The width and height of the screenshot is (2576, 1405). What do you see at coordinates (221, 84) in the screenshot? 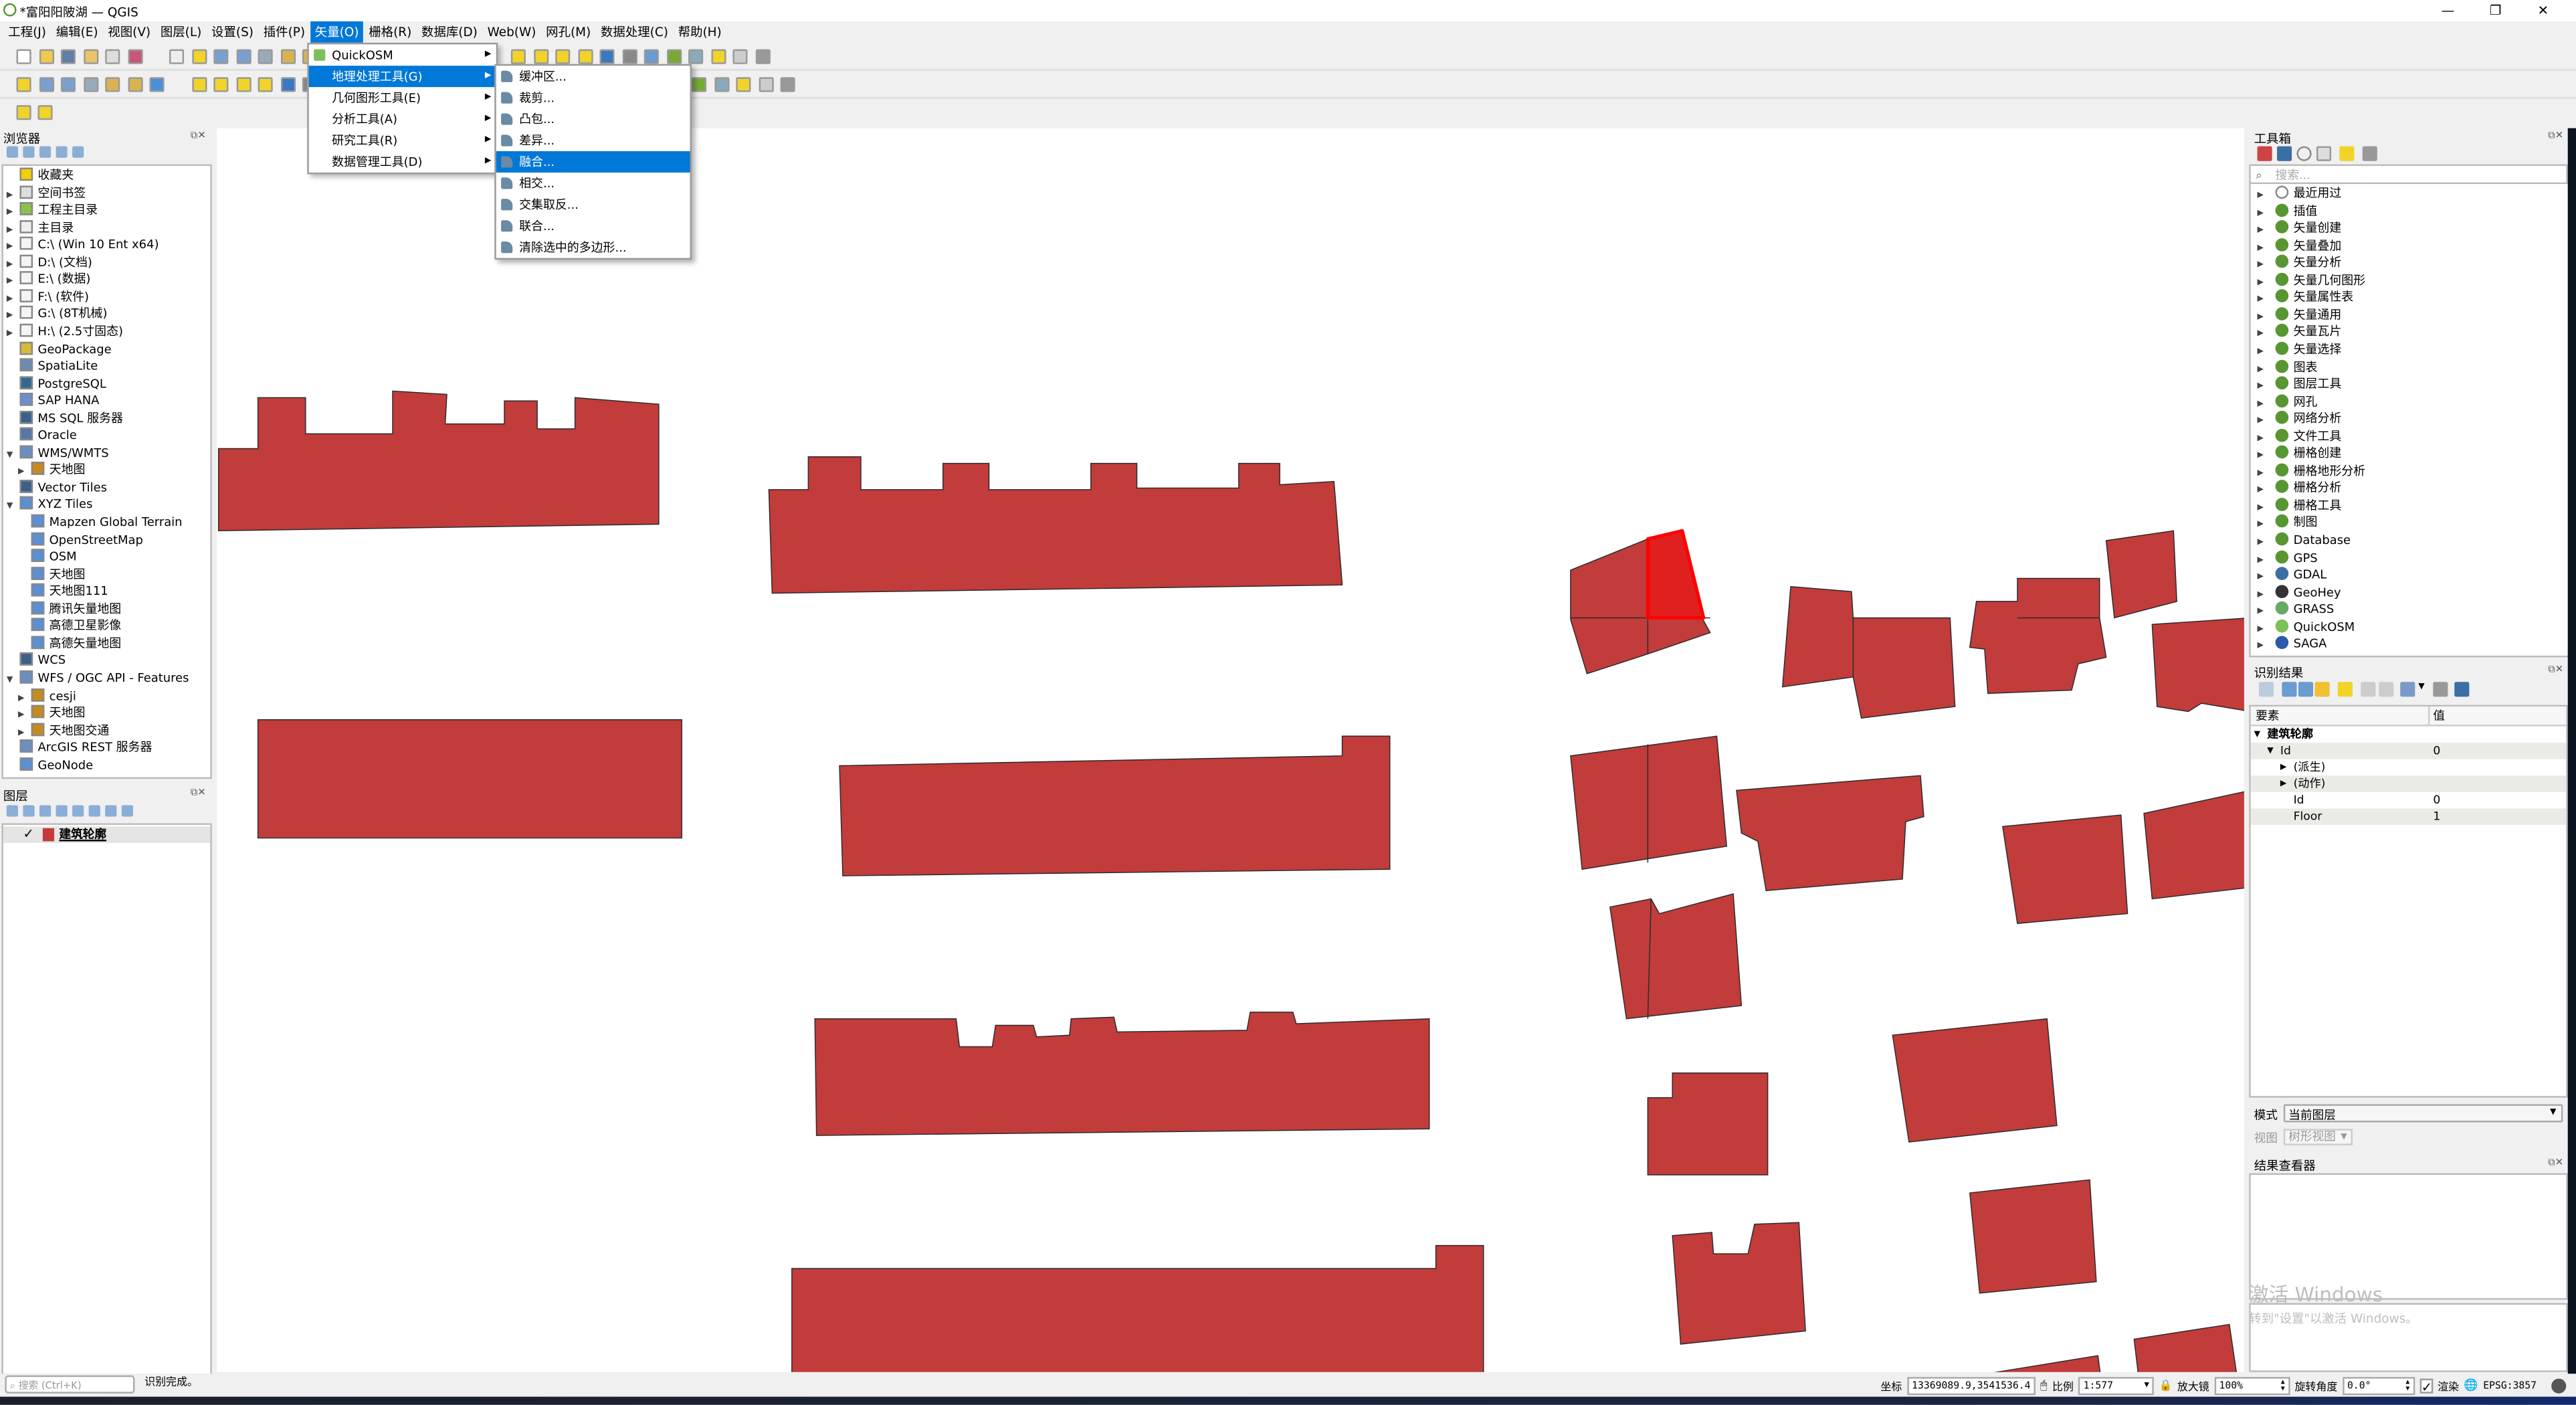
I see `toggle-editing-icon` at bounding box center [221, 84].